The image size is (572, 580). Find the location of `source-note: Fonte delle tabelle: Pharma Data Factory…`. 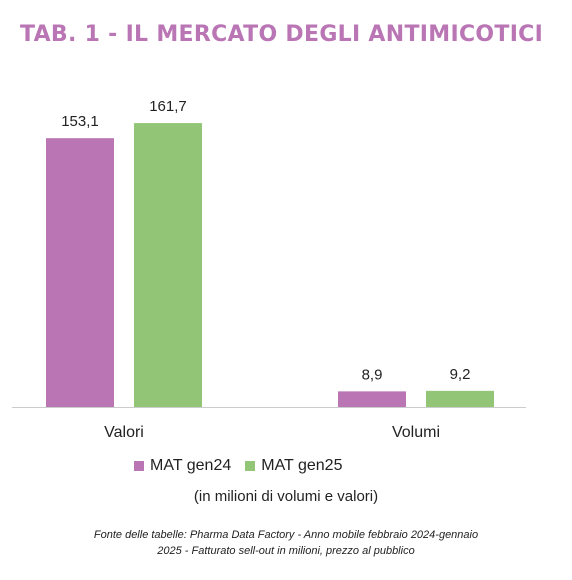

source-note: Fonte delle tabelle: Pharma Data Factory… is located at coordinates (286, 543).